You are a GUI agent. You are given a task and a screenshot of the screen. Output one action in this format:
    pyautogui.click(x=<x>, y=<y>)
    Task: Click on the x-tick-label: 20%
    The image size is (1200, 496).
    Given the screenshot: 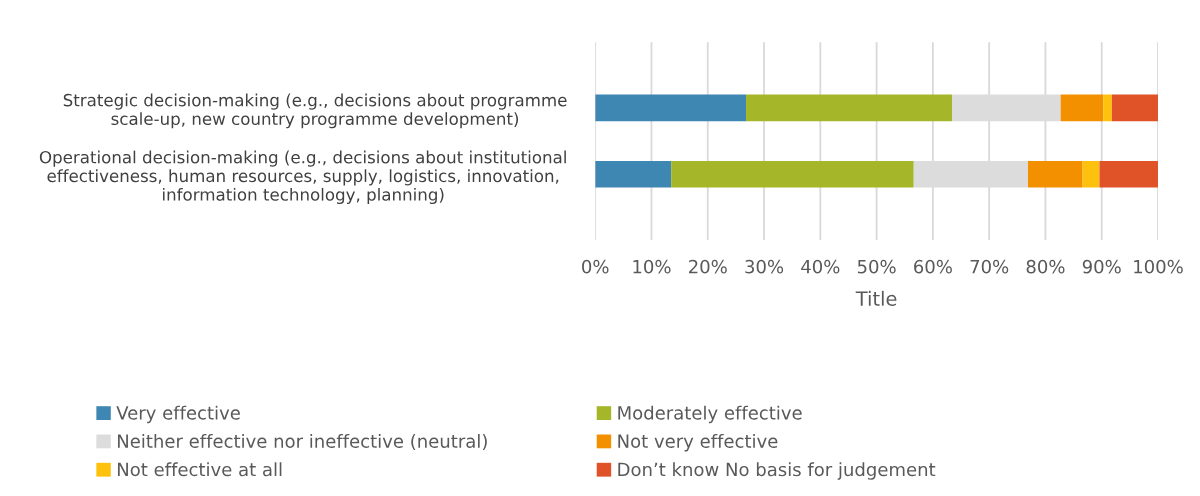 What is the action you would take?
    pyautogui.click(x=708, y=266)
    